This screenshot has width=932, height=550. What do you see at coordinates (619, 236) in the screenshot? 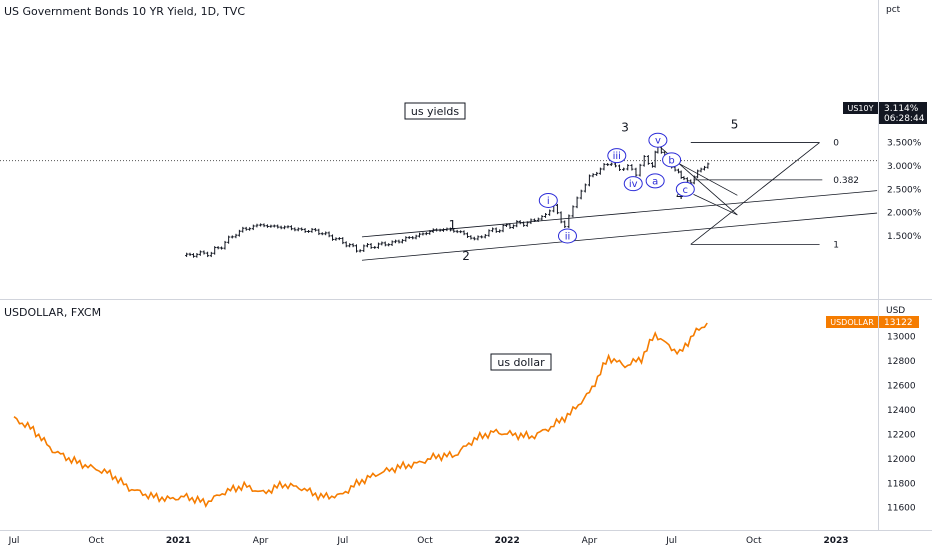
I see `channel-lower-line` at bounding box center [619, 236].